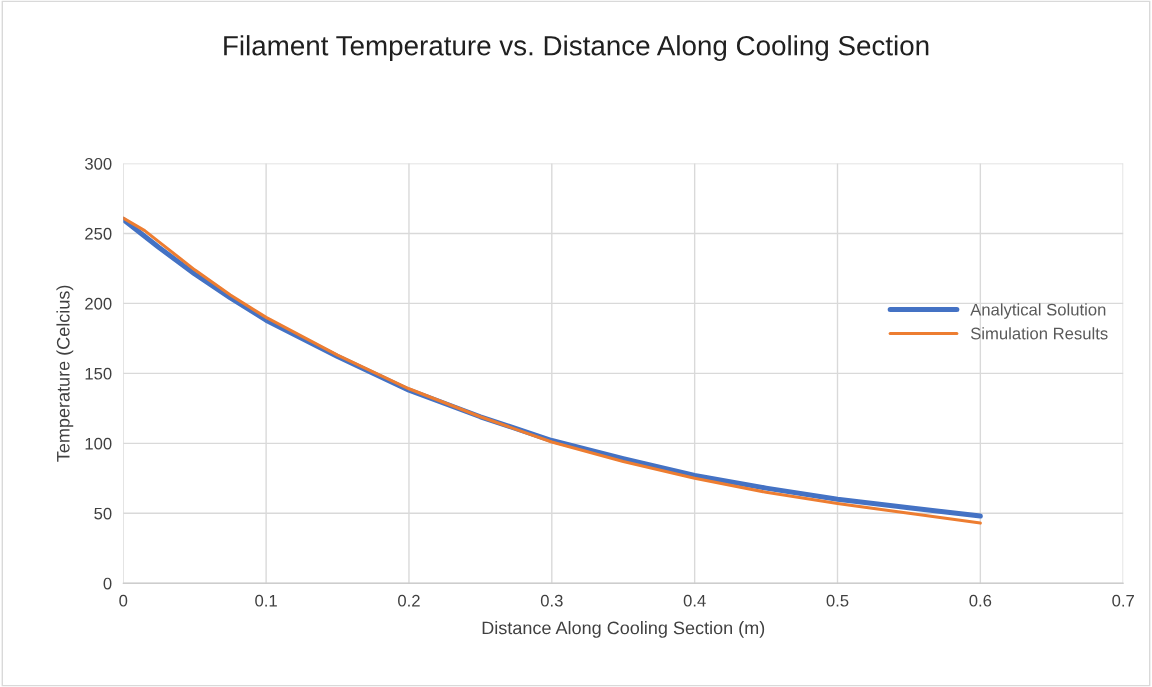 The image size is (1152, 687). I want to click on x-tick-label: 0.4, so click(694, 600).